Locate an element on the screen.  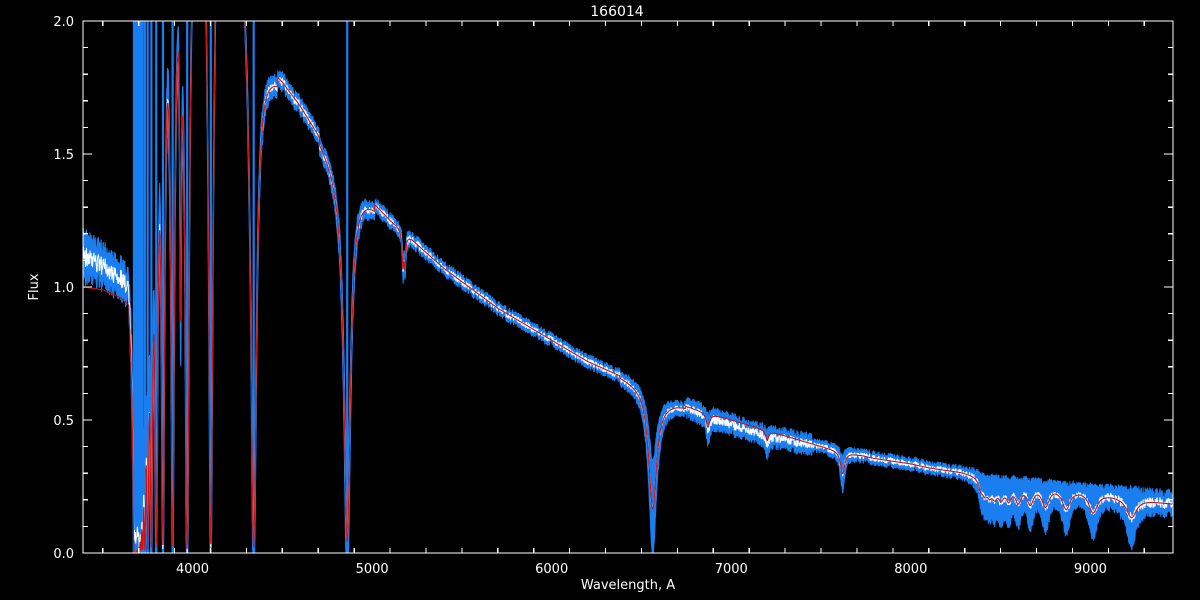
y-axis-tick-labels: 0.0 0.5 1.0 1.5 2.0 is located at coordinates (63, 288).